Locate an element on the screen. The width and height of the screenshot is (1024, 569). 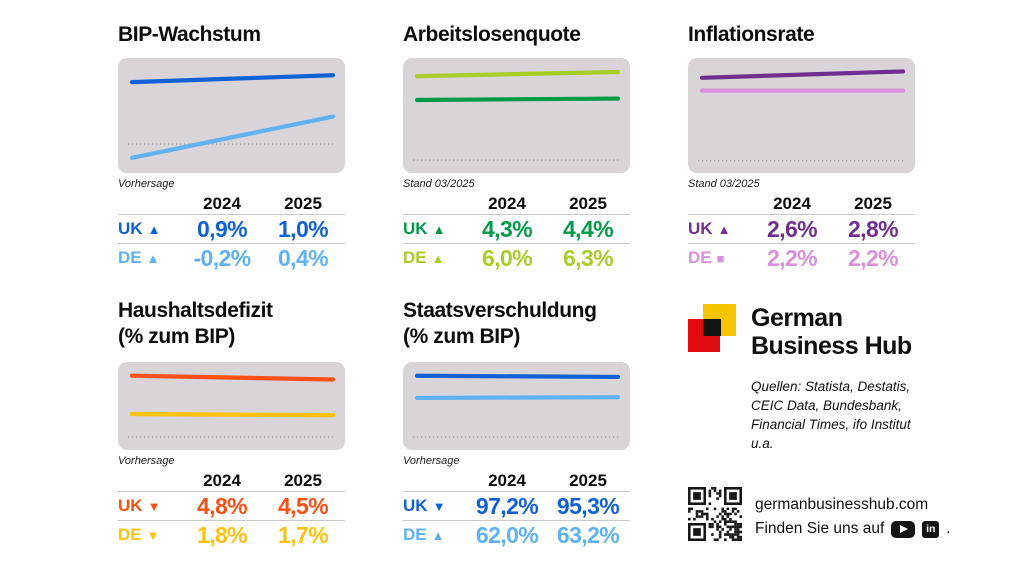
value-cell: 1,0% is located at coordinates (303, 228).